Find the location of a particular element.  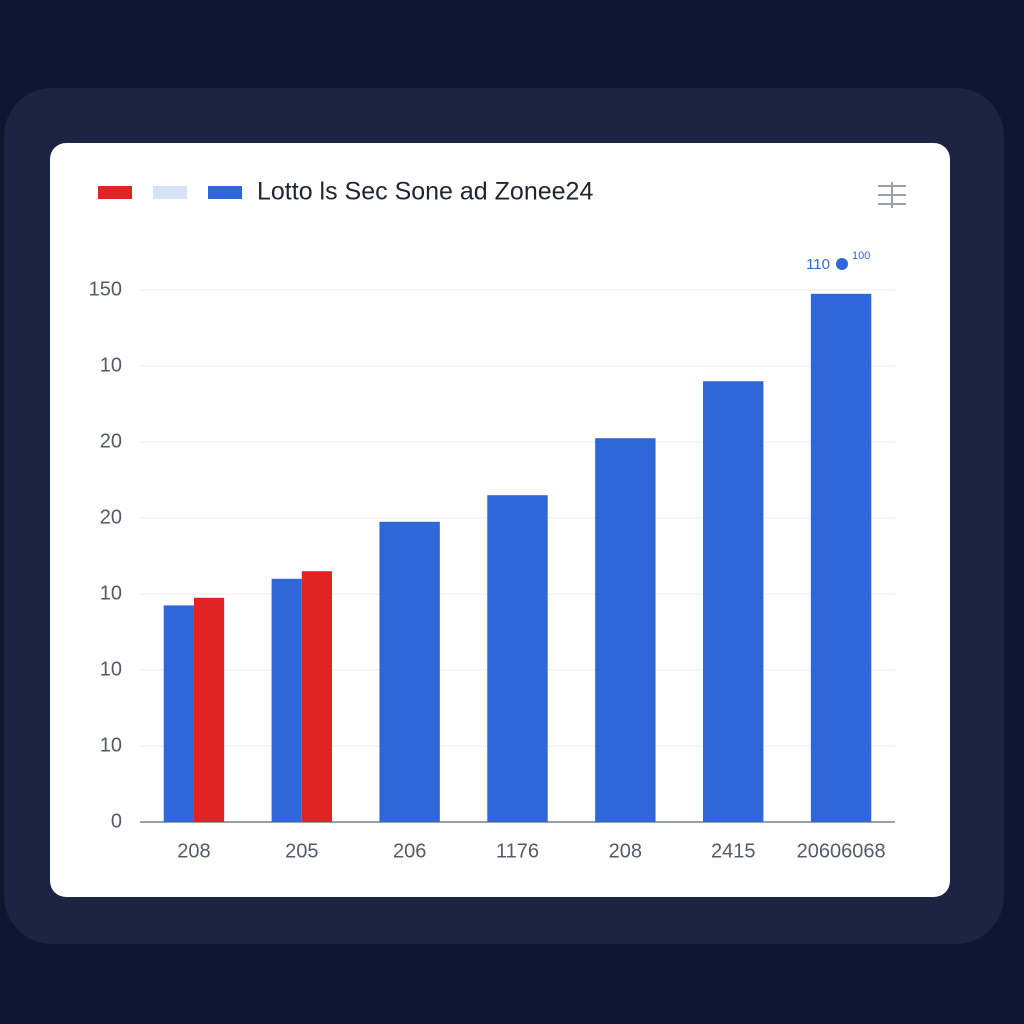

x-tick-label: 1176 is located at coordinates (517, 851).